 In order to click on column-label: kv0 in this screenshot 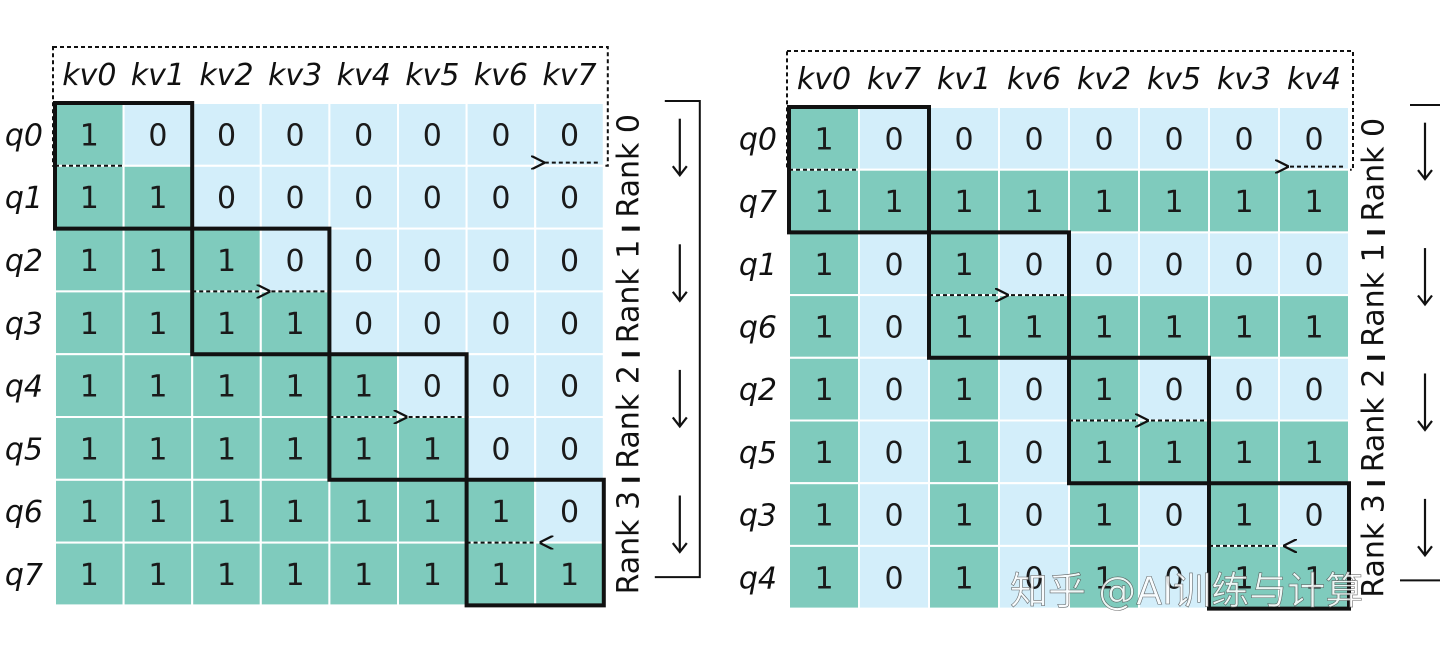, I will do `click(89, 75)`.